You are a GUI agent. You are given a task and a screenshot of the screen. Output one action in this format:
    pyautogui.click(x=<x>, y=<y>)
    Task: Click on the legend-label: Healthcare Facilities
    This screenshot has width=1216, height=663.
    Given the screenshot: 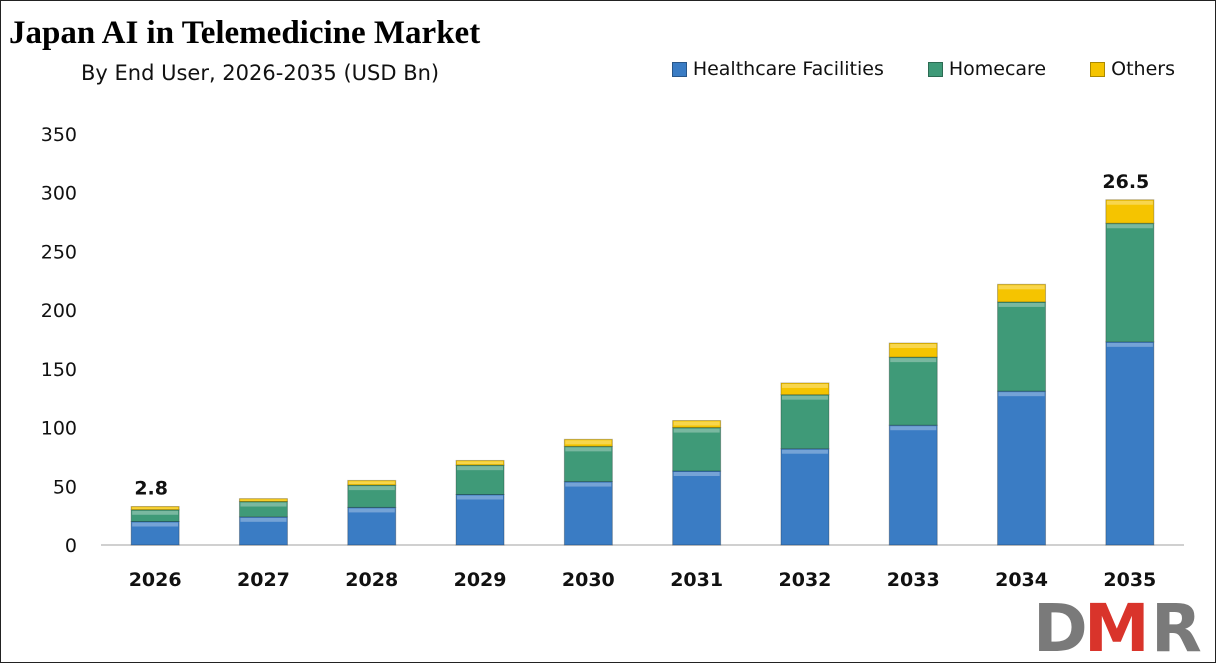 What is the action you would take?
    pyautogui.click(x=788, y=69)
    